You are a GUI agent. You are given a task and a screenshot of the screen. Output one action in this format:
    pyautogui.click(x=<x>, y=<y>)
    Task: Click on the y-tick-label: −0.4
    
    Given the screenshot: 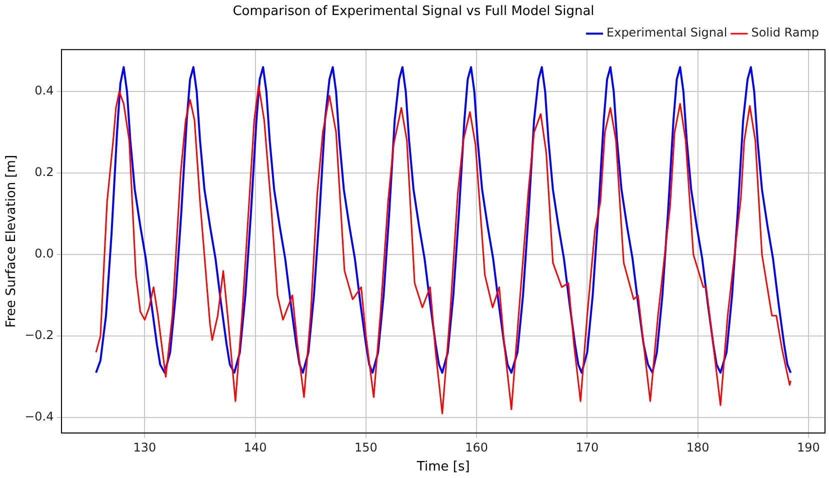 What is the action you would take?
    pyautogui.click(x=39, y=417)
    